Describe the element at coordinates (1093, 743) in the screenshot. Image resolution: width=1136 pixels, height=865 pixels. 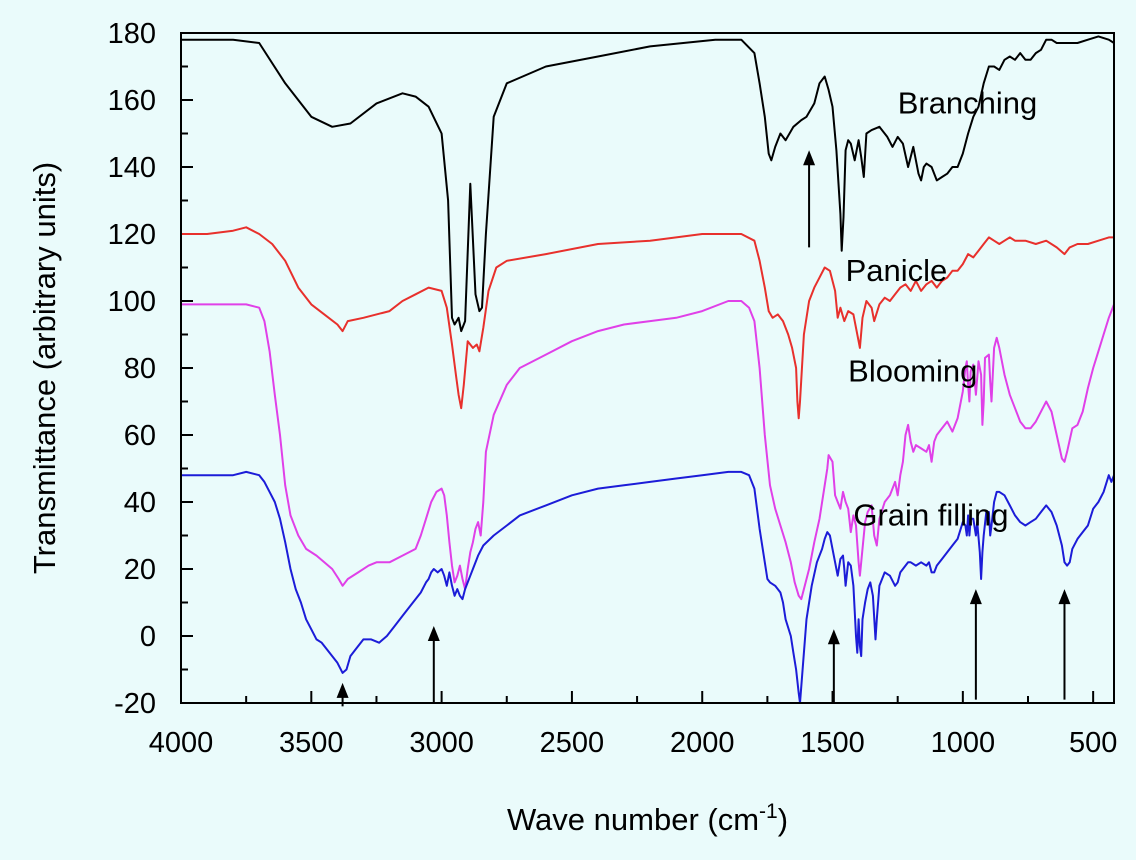
I see `x-tick-label: 500` at that location.